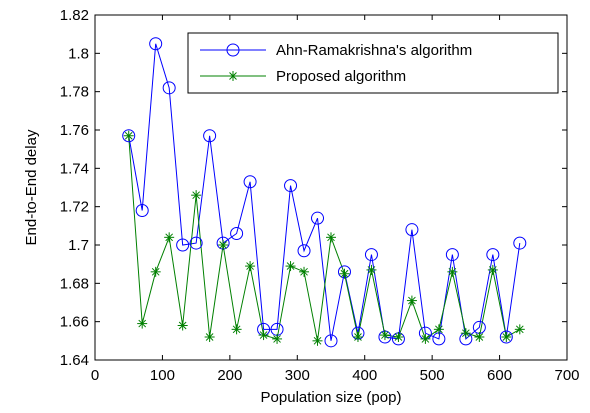 This screenshot has width=590, height=413. What do you see at coordinates (499, 375) in the screenshot?
I see `x-tick-label: 600` at bounding box center [499, 375].